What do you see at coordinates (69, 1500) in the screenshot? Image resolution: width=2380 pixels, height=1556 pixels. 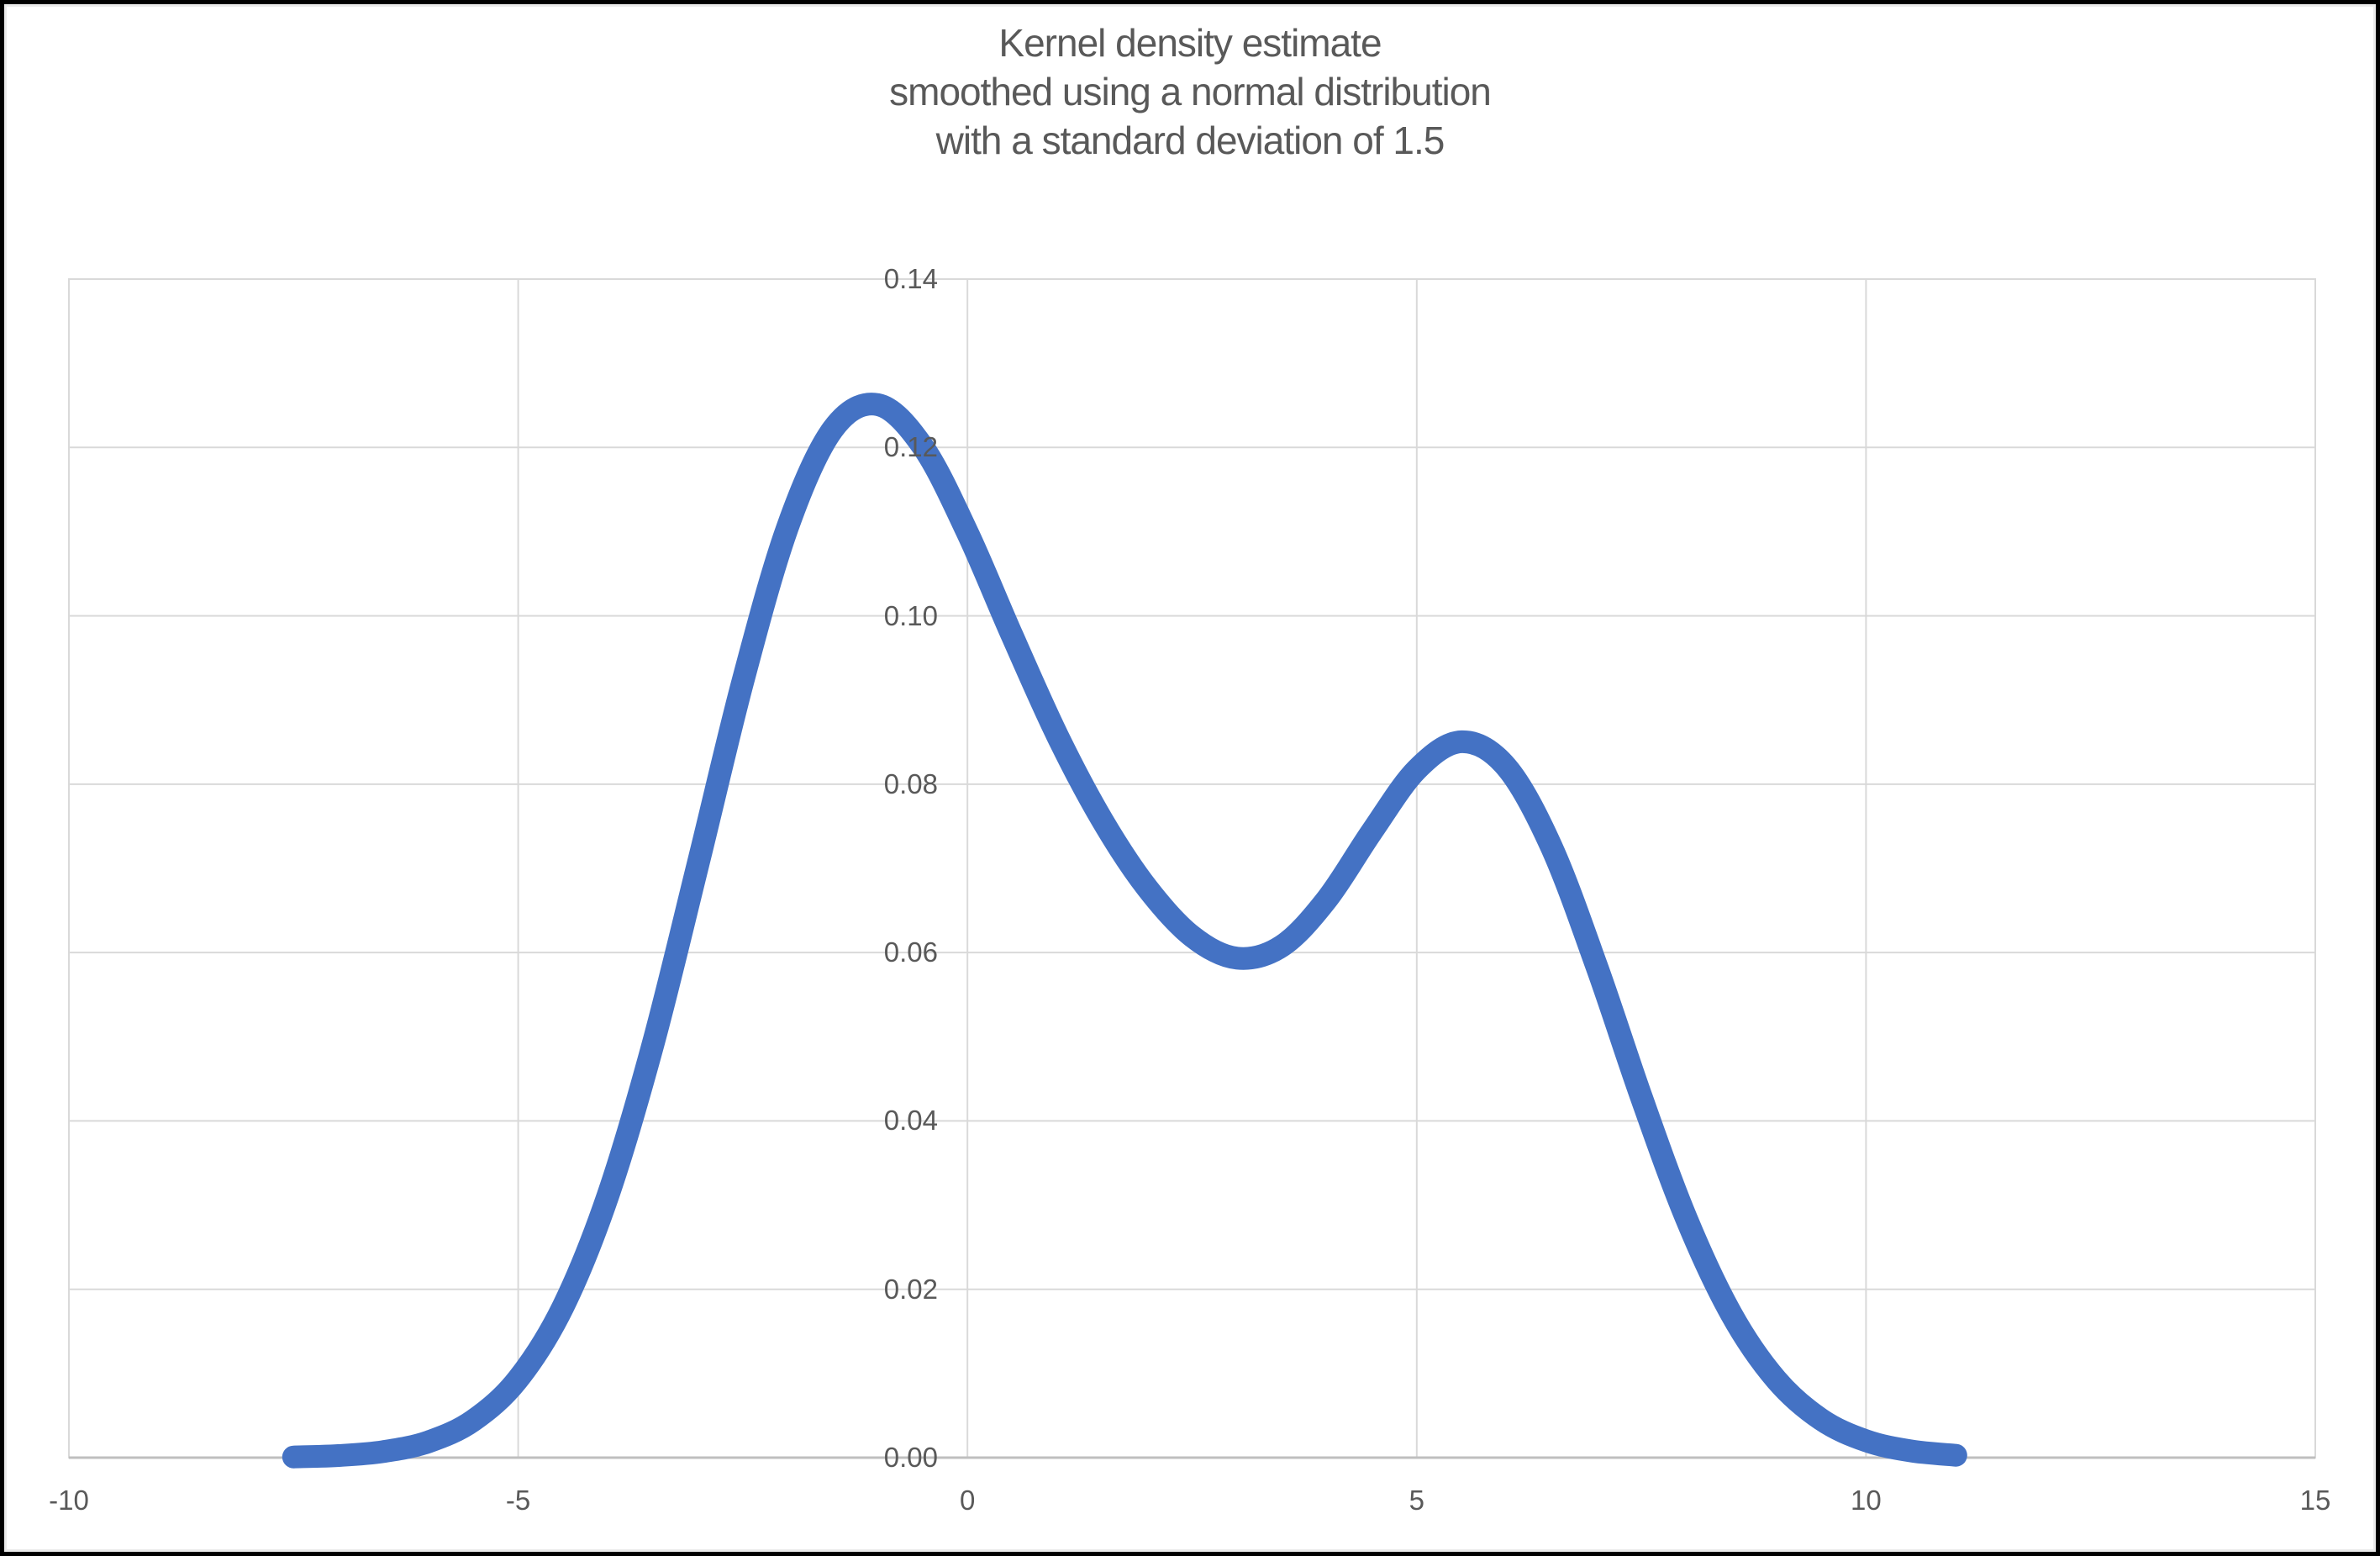 I see `x-tick-label: -10` at bounding box center [69, 1500].